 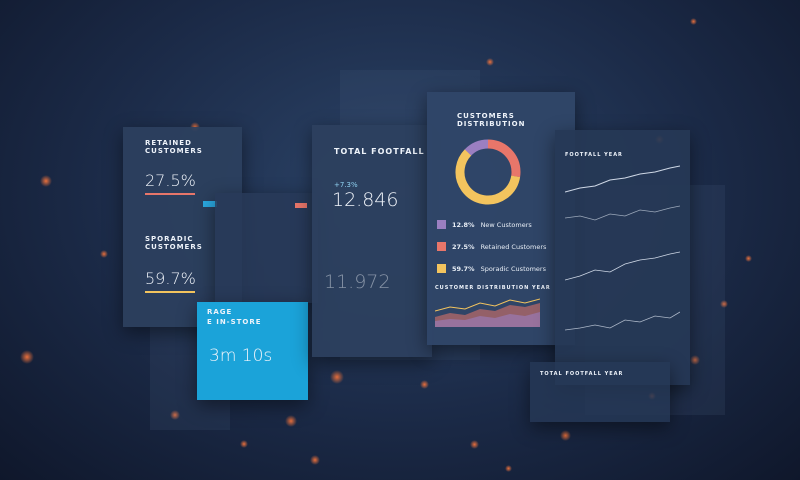 I want to click on footfall-value: 12.846, so click(x=365, y=200).